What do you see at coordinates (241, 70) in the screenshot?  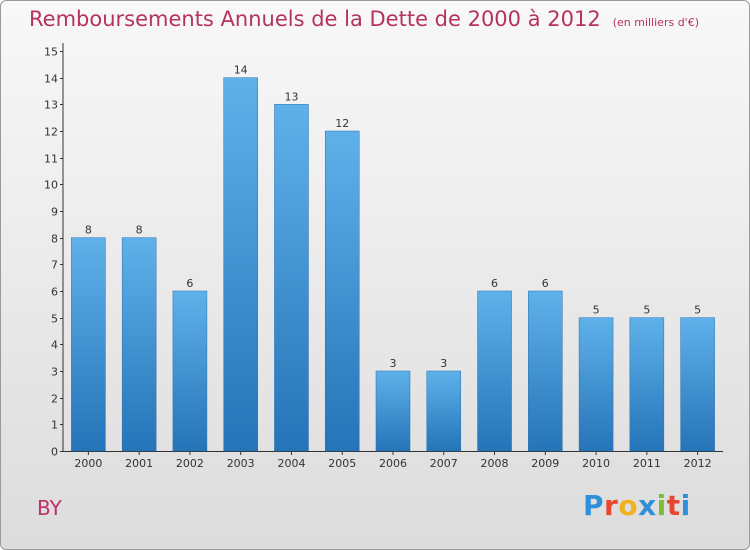 I see `bar-value-label: 14` at bounding box center [241, 70].